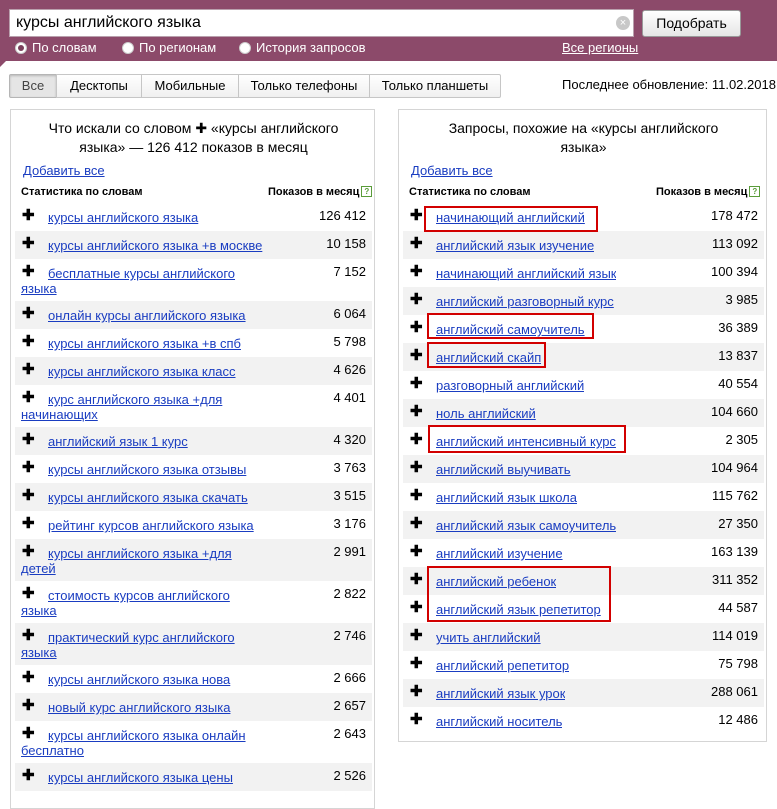 The height and width of the screenshot is (809, 777). Describe the element at coordinates (177, 48) in the screenshot. I see `mode-by-regions: По регионам` at that location.